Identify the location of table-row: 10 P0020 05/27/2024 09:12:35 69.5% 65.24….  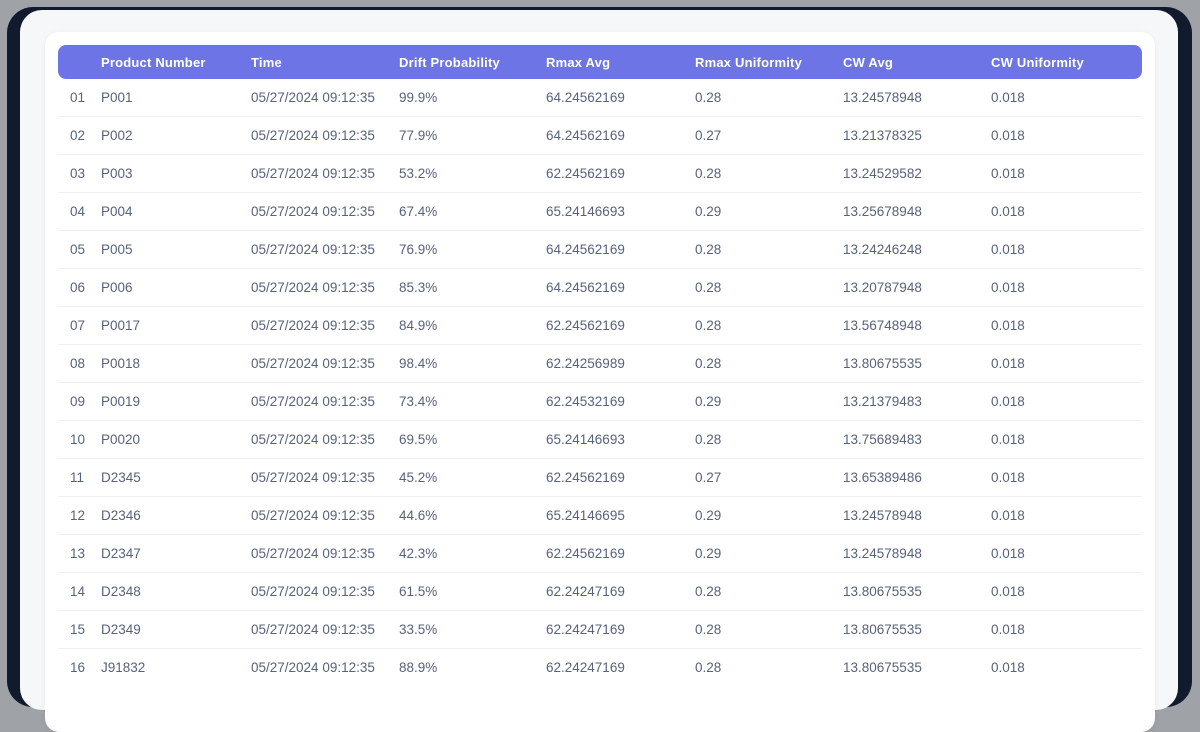
(600, 439).